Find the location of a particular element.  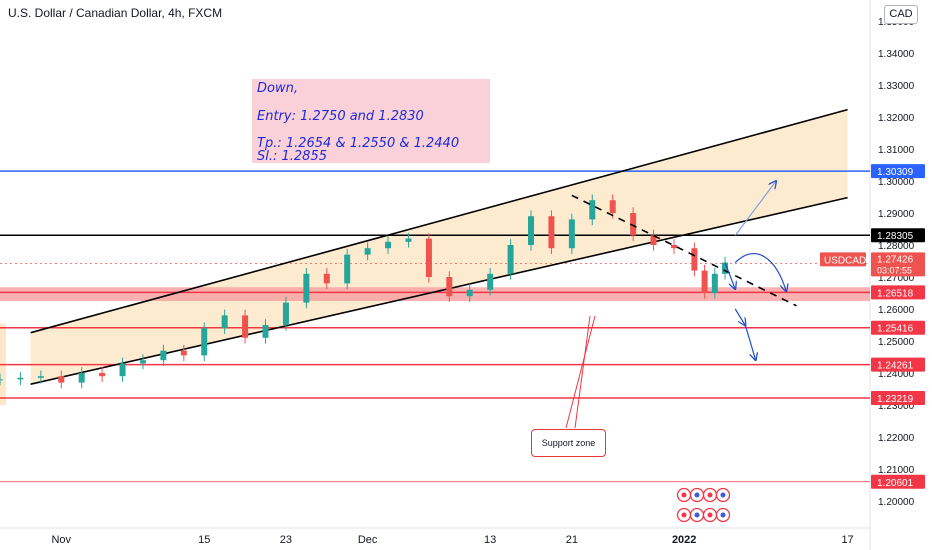

current-price-label: 1.27426 is located at coordinates (895, 259).